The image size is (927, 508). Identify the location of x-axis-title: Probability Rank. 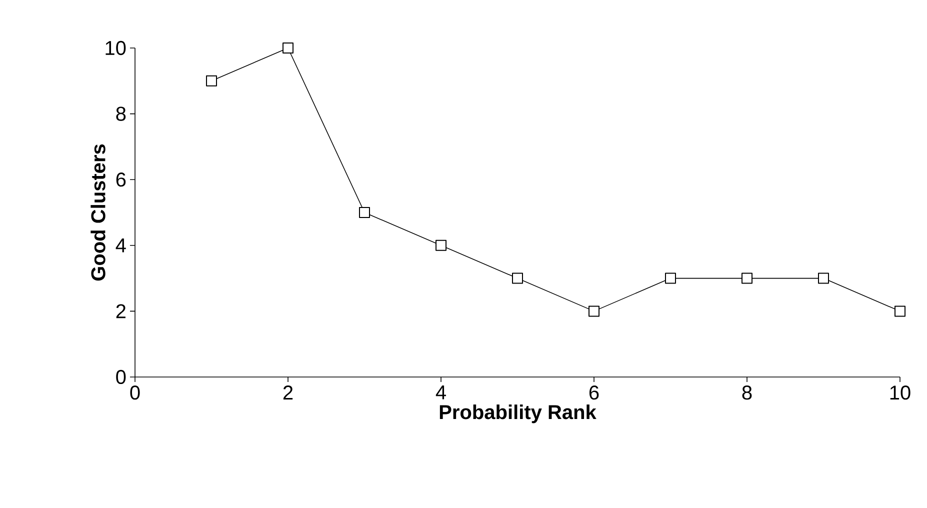
(518, 414).